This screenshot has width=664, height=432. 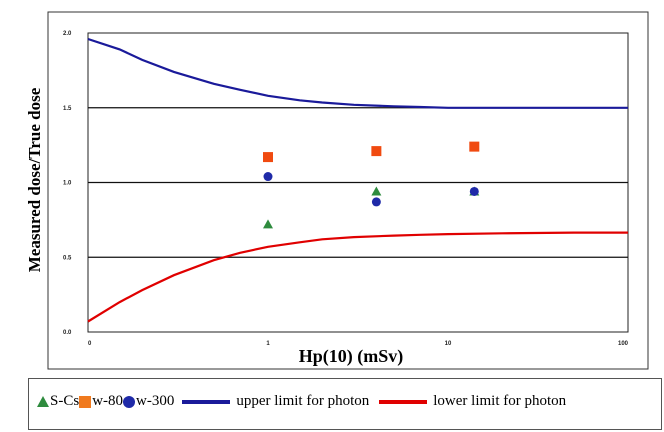 I want to click on y-tick-labels: 0.0 0.5 1.0 1.5 2.0, so click(x=67, y=183).